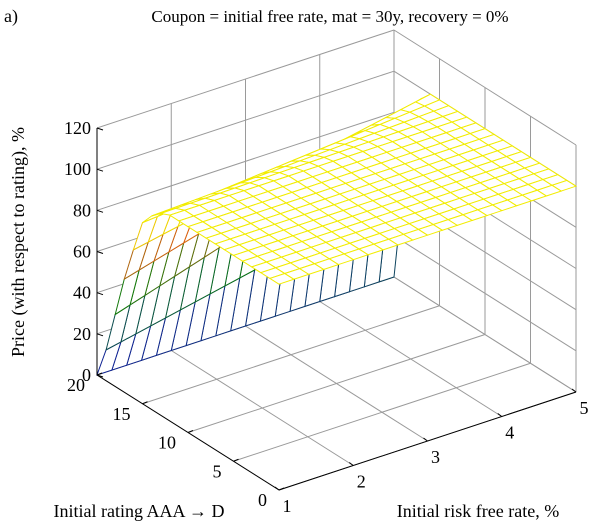 This screenshot has height=526, width=591. I want to click on y-tick-label: 0, so click(262, 500).